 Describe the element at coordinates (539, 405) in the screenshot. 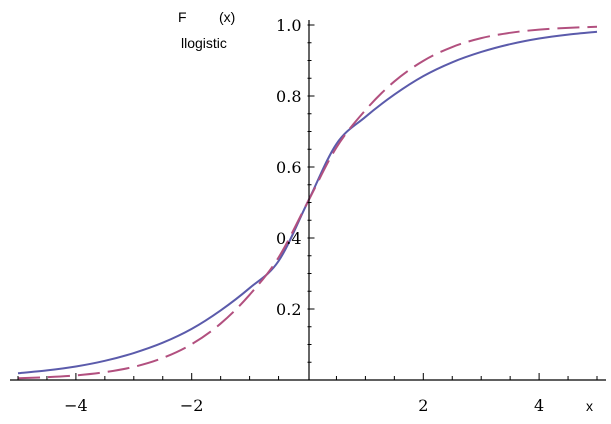

I see `x-tick-label: 4` at that location.